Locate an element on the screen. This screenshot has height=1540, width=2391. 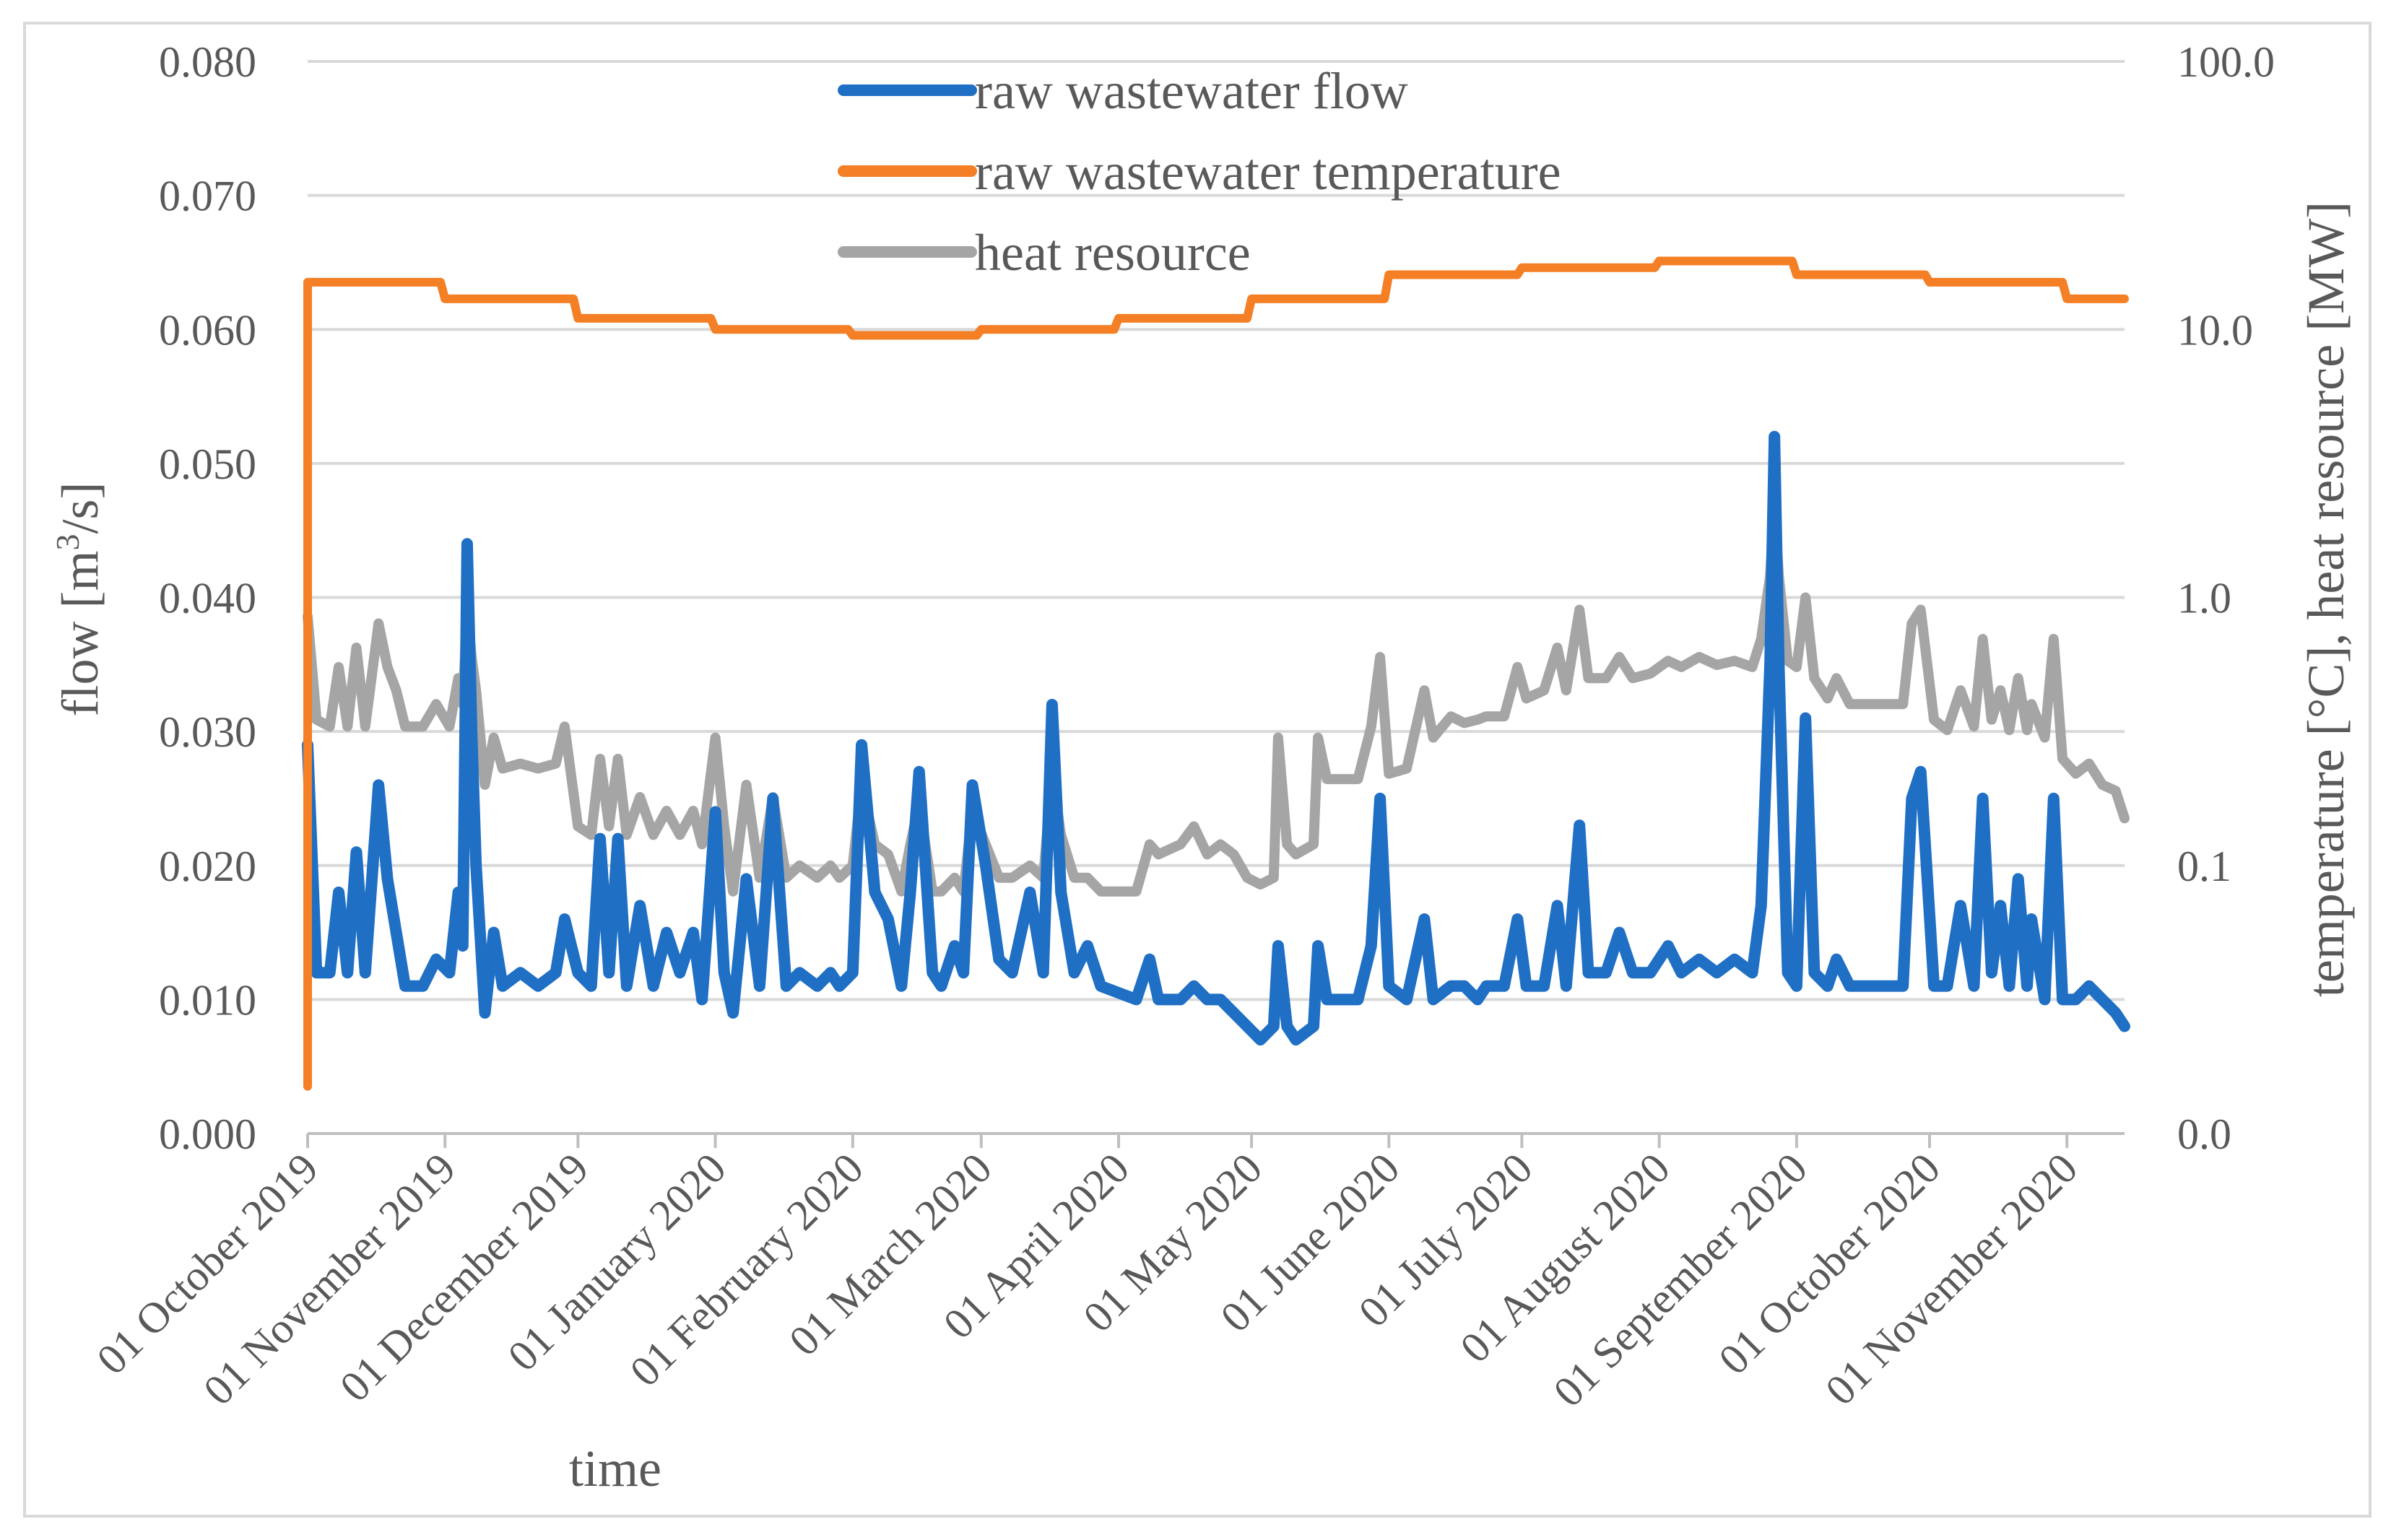
left-axis-title-tail: /s] is located at coordinates (80, 508).